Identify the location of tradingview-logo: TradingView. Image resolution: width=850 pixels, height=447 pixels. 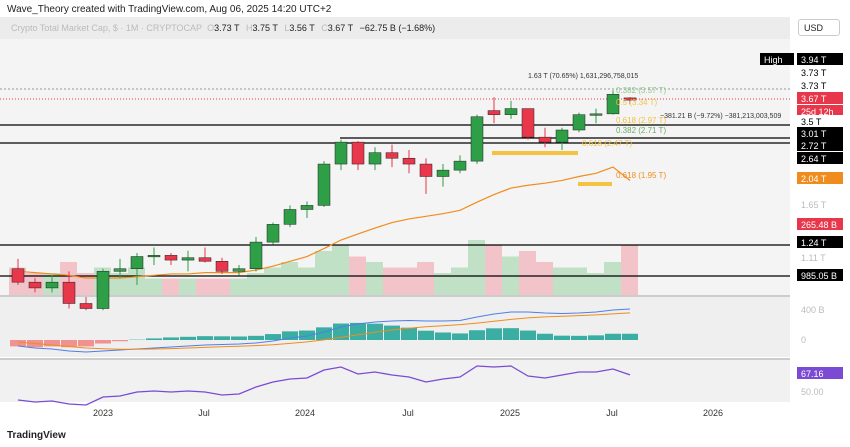
(36, 435).